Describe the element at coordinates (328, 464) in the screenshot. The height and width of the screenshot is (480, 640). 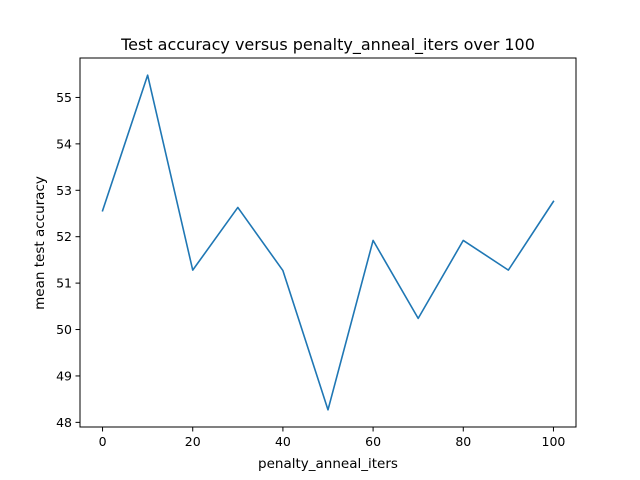
I see `x-axis-label: penalty_anneal_iters` at that location.